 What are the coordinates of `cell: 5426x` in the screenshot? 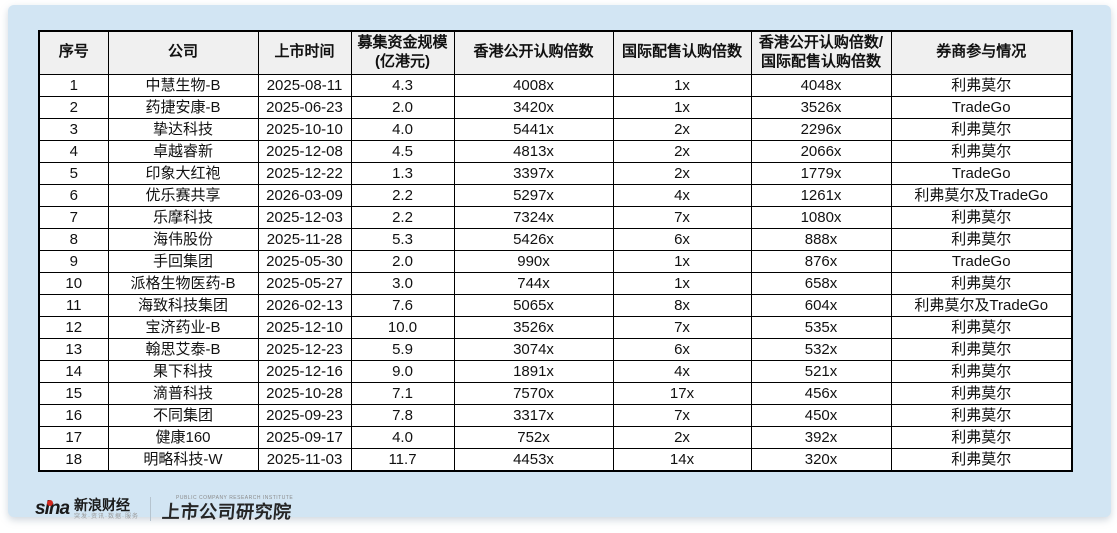 It's located at (533, 239).